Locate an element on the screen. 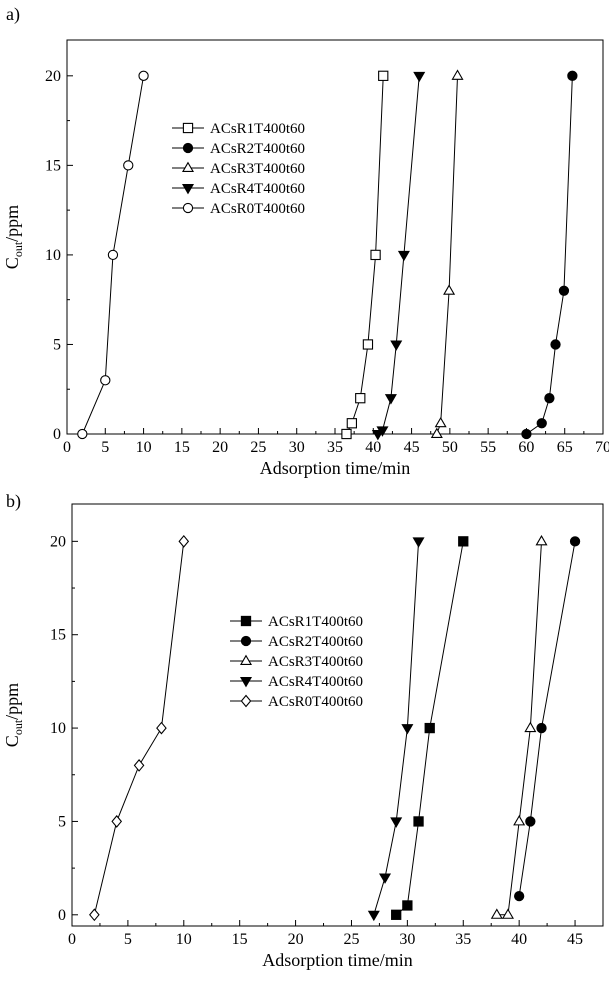 This screenshot has height=982, width=609. chart-b-y-tick-label: 5 is located at coordinates (62, 821).